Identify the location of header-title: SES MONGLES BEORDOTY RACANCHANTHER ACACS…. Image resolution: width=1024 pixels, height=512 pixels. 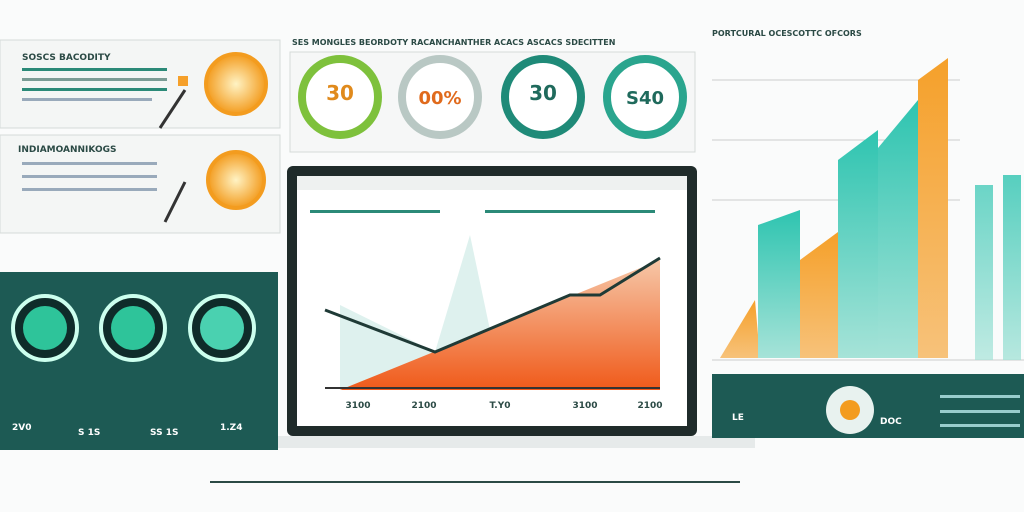
(453, 42).